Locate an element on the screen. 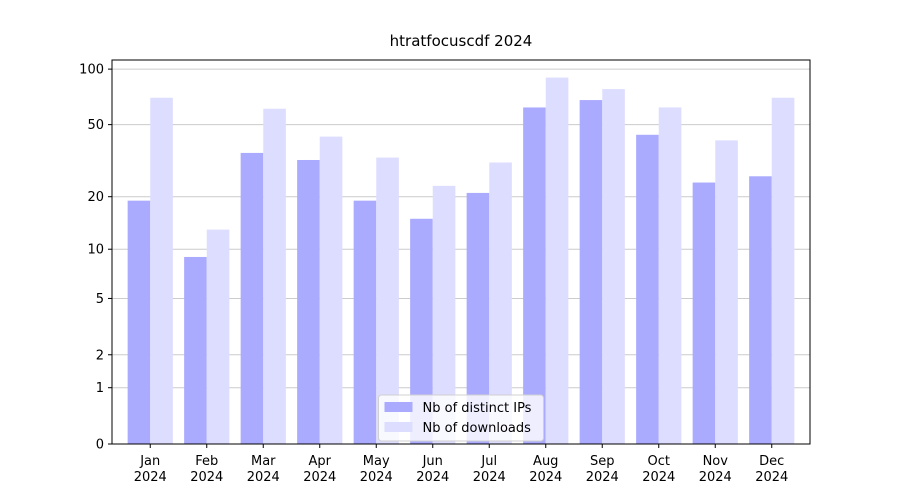  x-tick-label: Aug 2024 is located at coordinates (545, 469).